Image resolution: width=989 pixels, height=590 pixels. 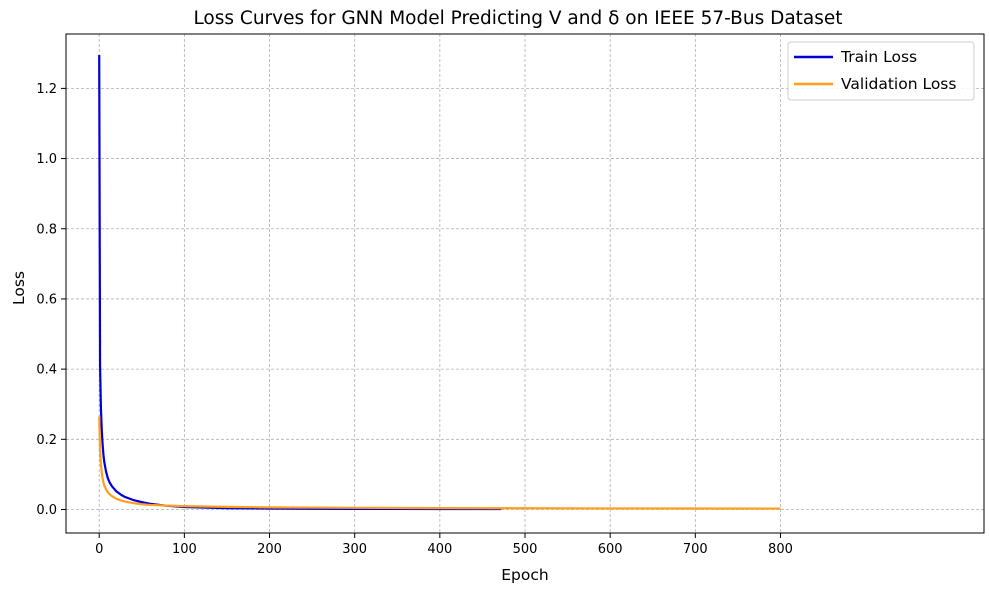 I want to click on y-tick-label: 0.8, so click(x=46, y=229).